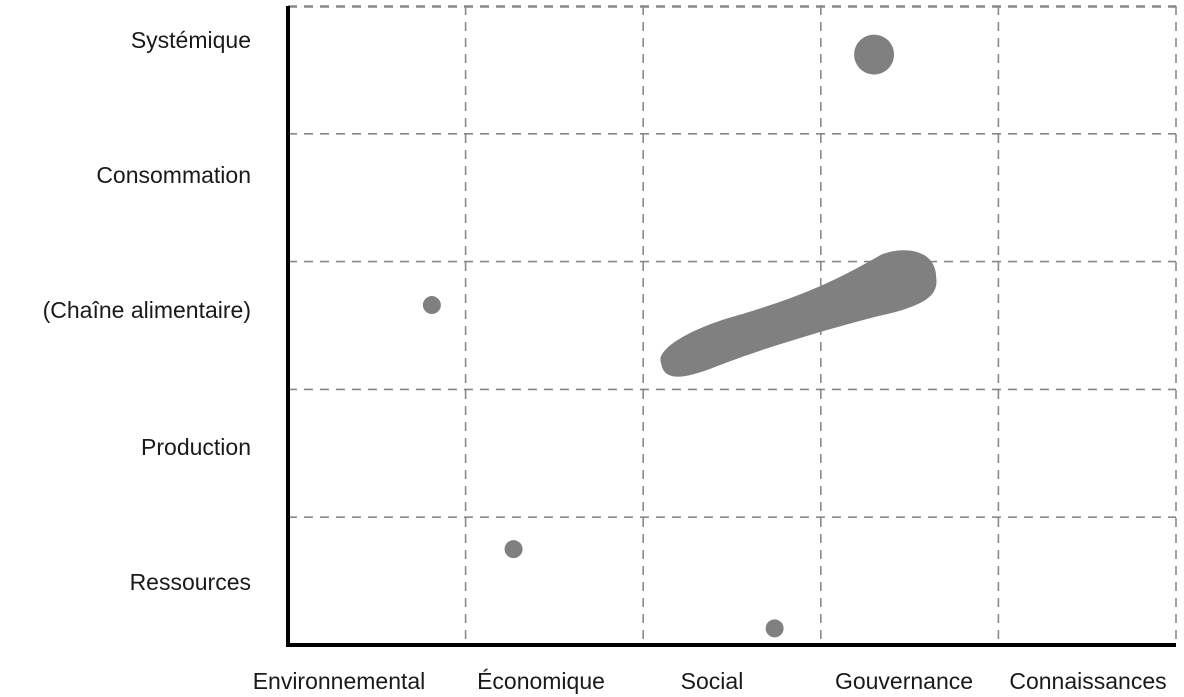 This screenshot has width=1184, height=697. I want to click on column-label-social: Social, so click(712, 681).